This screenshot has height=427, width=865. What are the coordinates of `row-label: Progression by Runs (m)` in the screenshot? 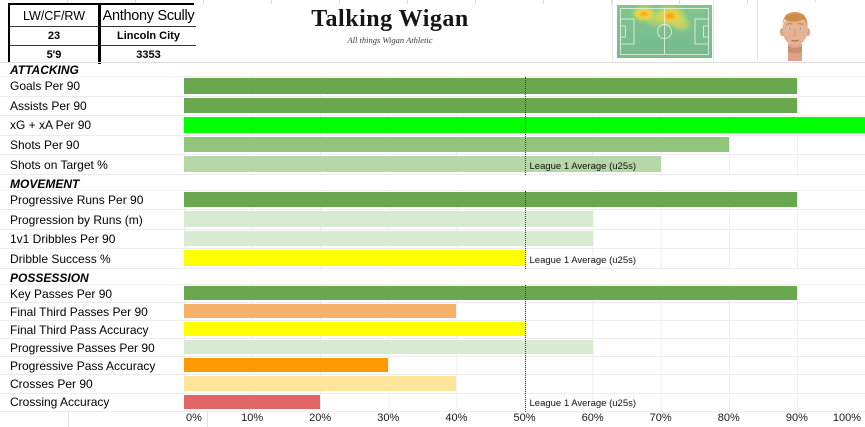 It's located at (76, 219).